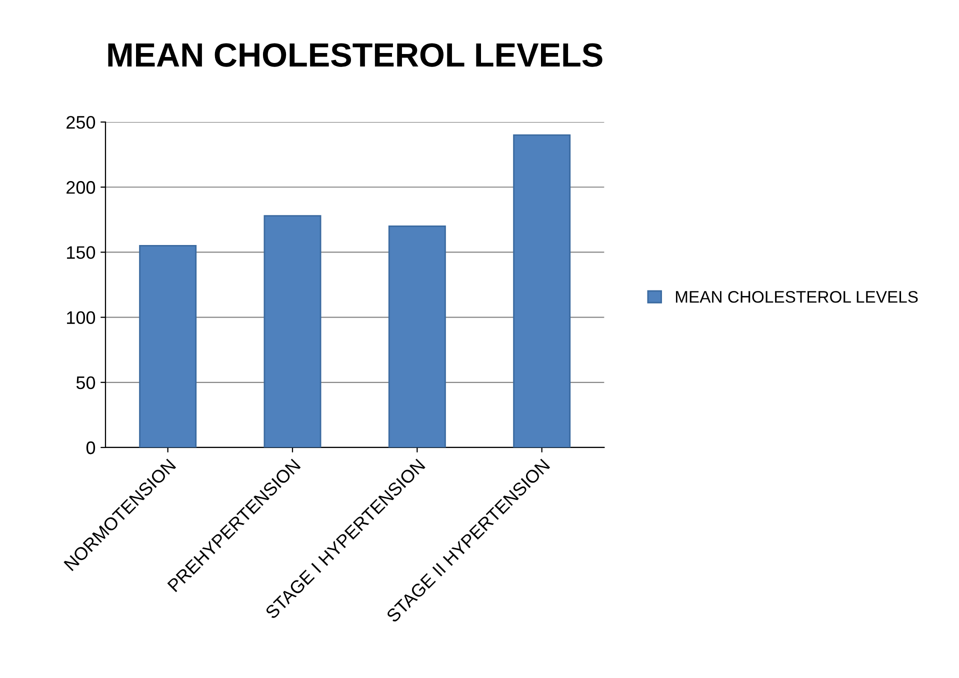  Describe the element at coordinates (91, 447) in the screenshot. I see `y-tick-label: 0` at that location.